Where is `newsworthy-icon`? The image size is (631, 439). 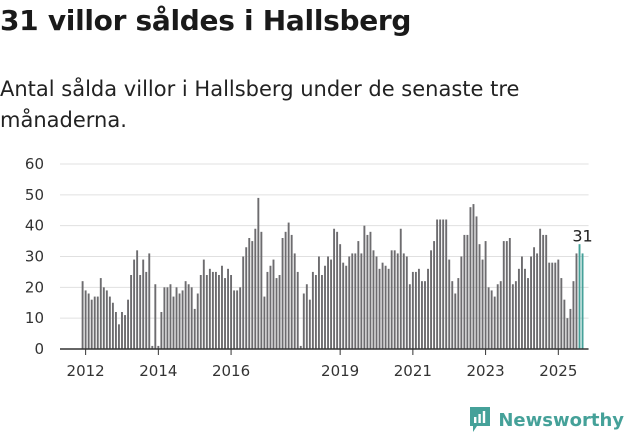
newsworthy-icon is located at coordinates (480, 419).